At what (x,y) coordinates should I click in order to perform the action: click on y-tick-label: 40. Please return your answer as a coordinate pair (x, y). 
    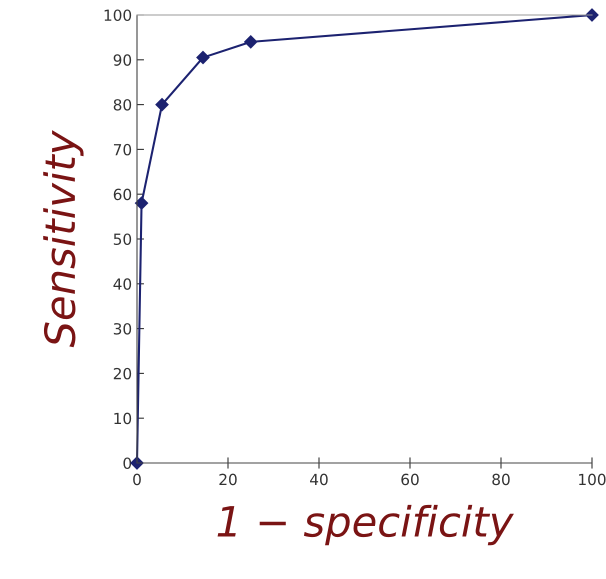
    Looking at the image, I should click on (122, 284).